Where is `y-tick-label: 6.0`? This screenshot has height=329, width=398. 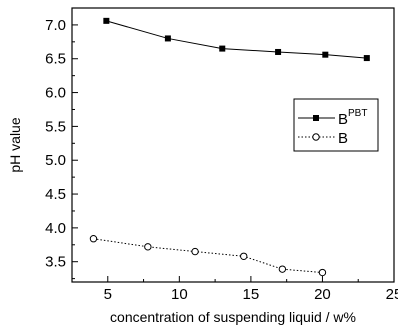
y-tick-label: 6.0 is located at coordinates (55, 93).